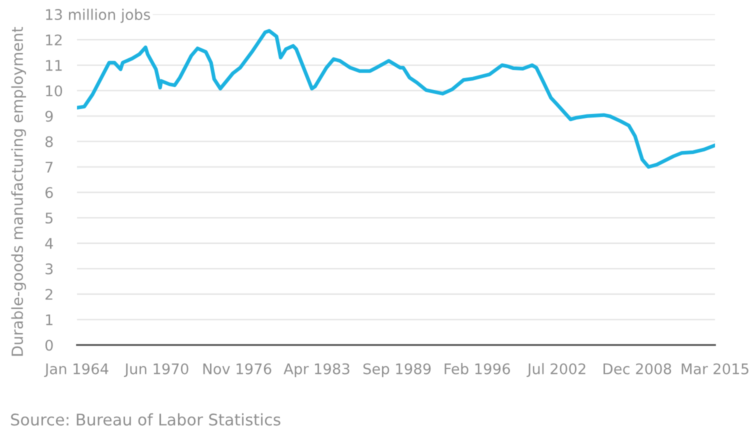 The height and width of the screenshot is (440, 753). Describe the element at coordinates (145, 419) in the screenshot. I see `source-note: Source: Bureau of Labor Statistics` at that location.